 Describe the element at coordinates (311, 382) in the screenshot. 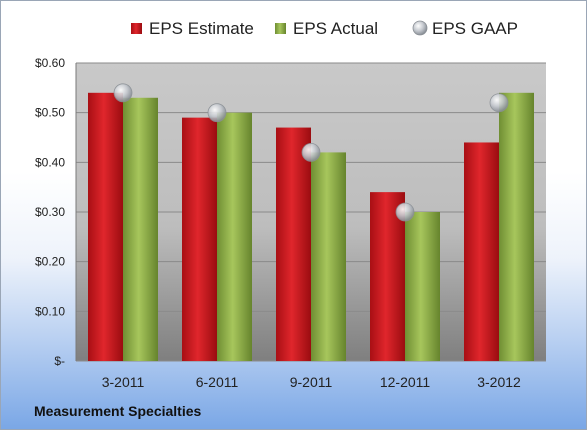

I see `x-tick-label: 9-2011` at that location.